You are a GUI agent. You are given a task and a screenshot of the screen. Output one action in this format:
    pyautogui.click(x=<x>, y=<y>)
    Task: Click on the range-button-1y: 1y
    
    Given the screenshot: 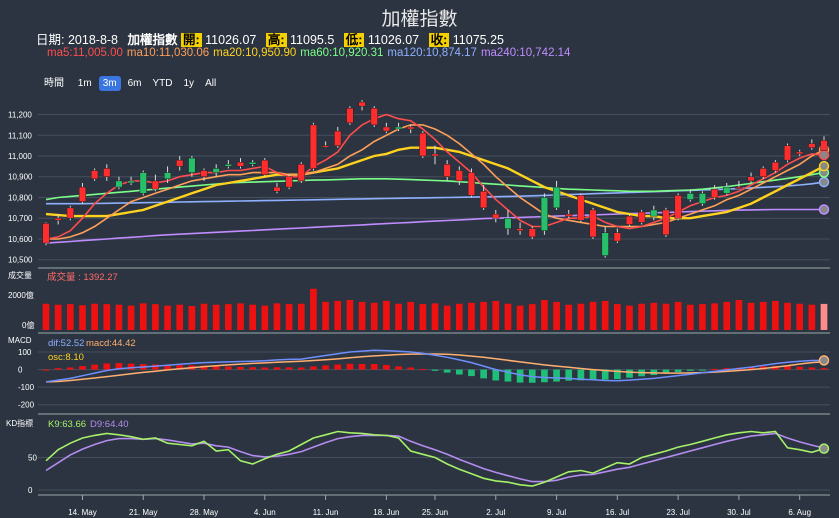 What is the action you would take?
    pyautogui.click(x=189, y=83)
    